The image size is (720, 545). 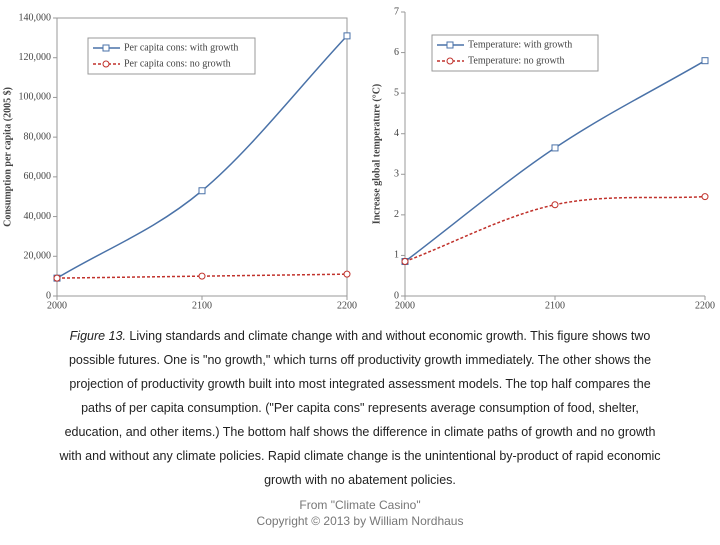 I want to click on caption-label: Figure 13., so click(x=98, y=336).